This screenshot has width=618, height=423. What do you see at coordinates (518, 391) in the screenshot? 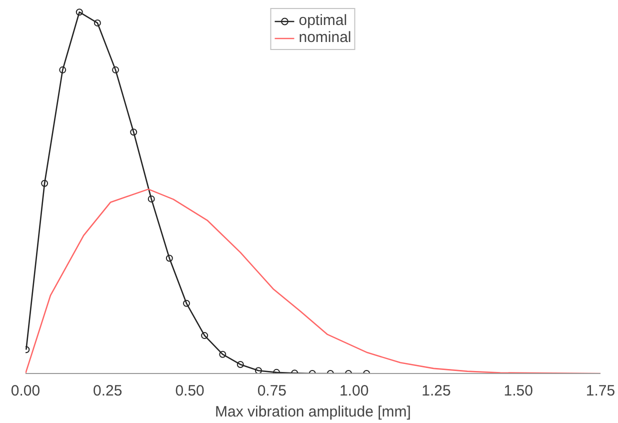
I see `x-tick-label: 1.50` at bounding box center [518, 391].